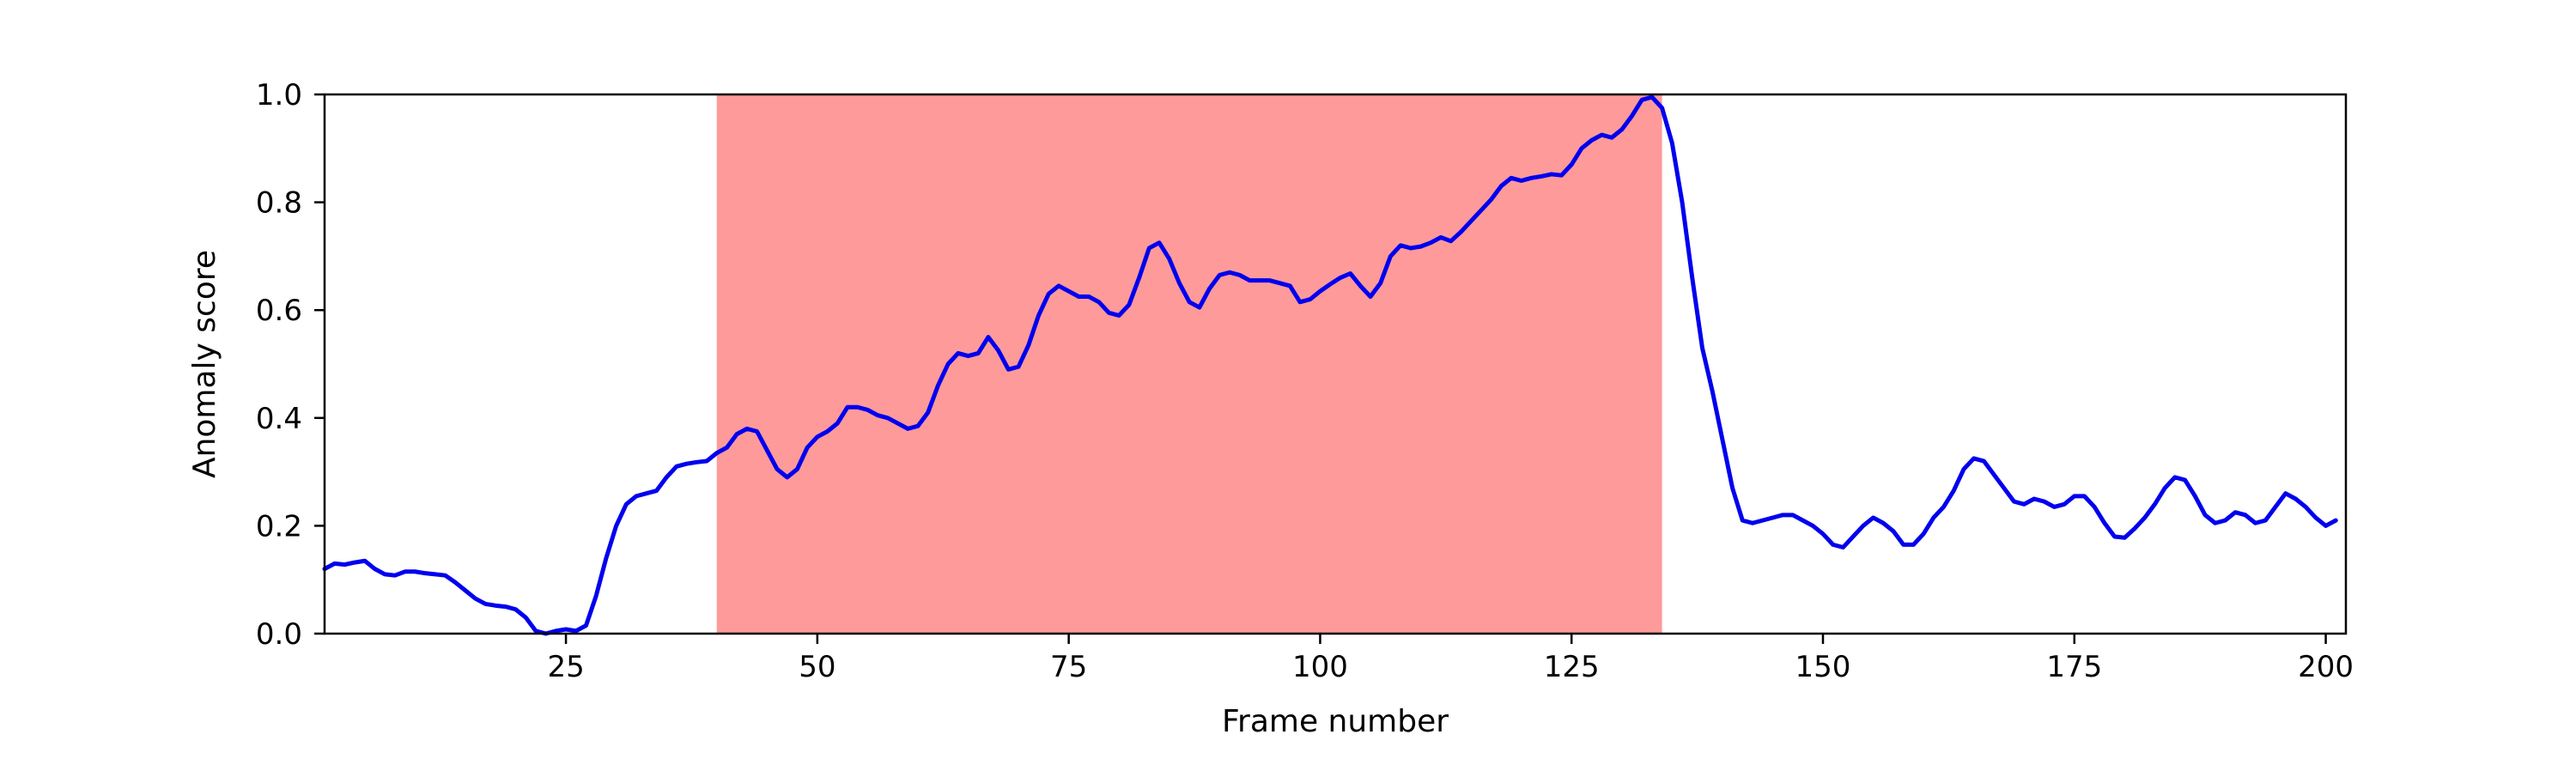 Image resolution: width=2576 pixels, height=777 pixels. I want to click on x-tick-label: 100, so click(1320, 667).